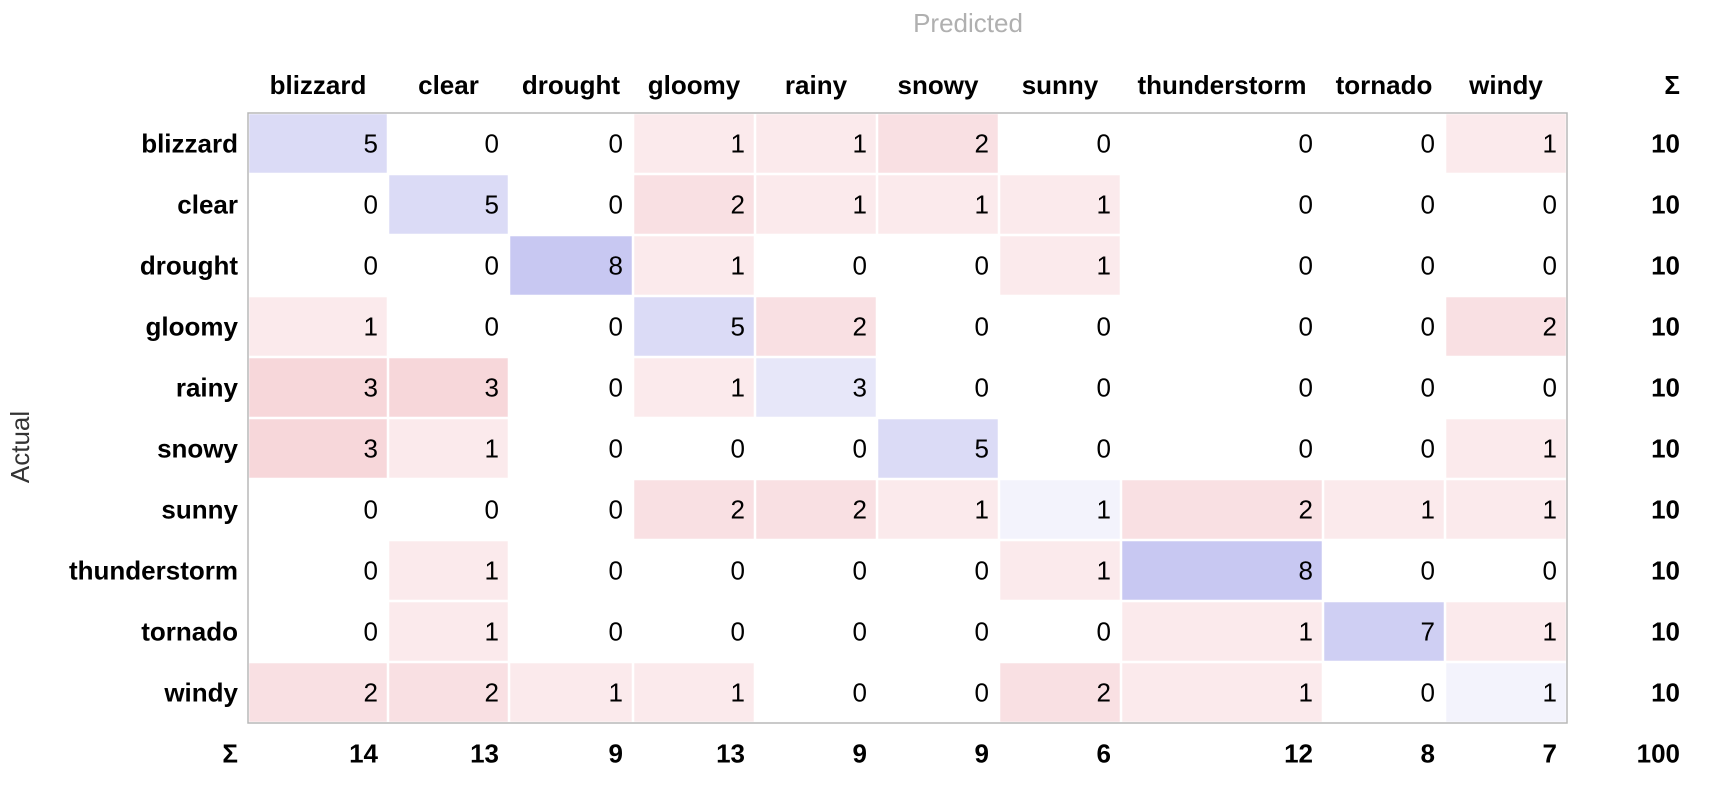  What do you see at coordinates (694, 85) in the screenshot?
I see `col-header-gloomy: gloomy` at bounding box center [694, 85].